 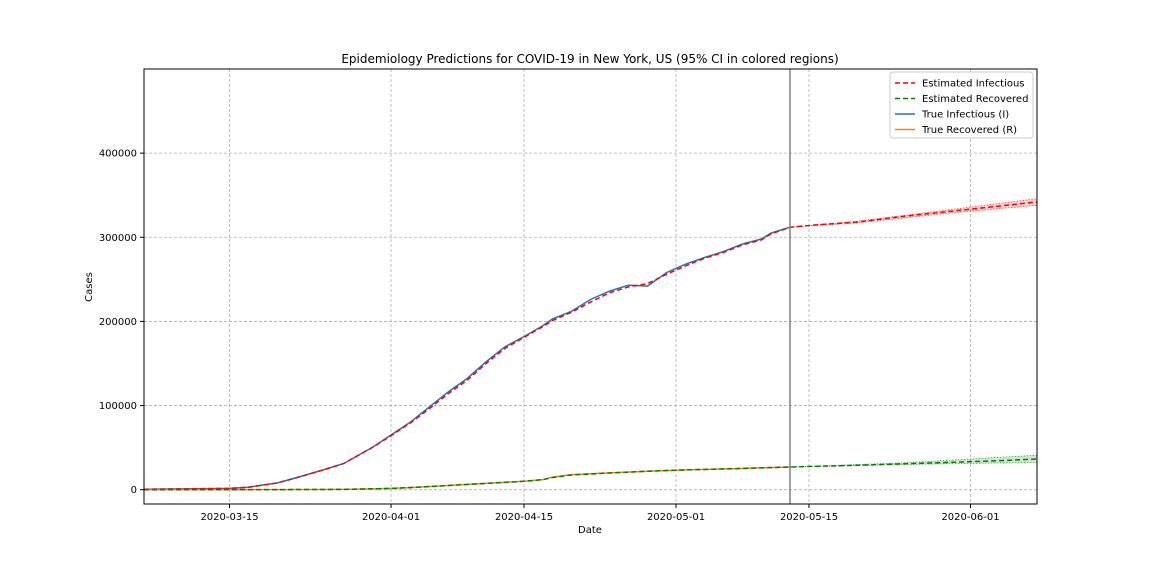 I want to click on legend-label: True Infectious (I), so click(x=965, y=115).